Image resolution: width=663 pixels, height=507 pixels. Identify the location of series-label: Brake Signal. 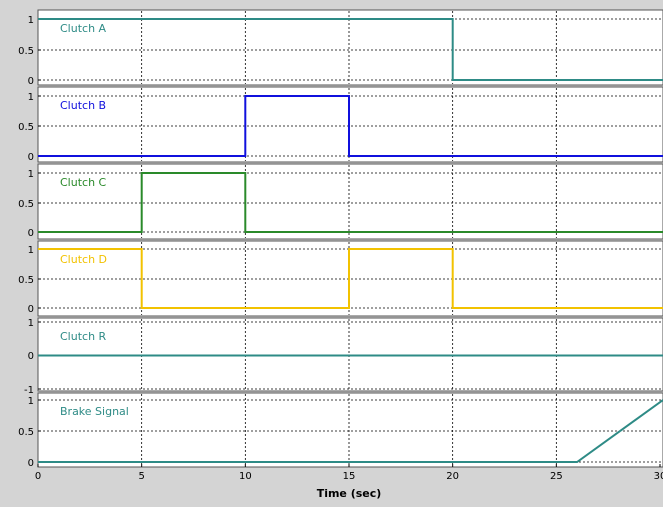
(94, 411).